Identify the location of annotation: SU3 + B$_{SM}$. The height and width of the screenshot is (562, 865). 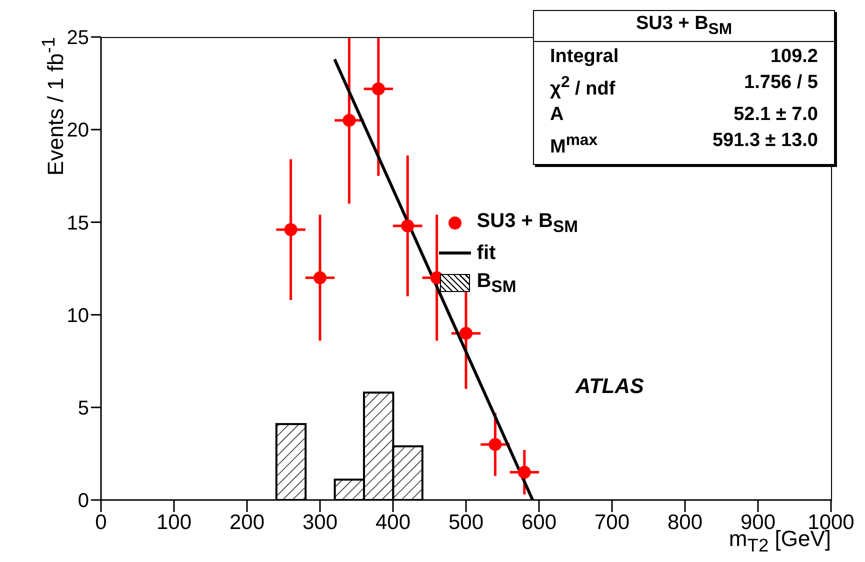
(684, 25).